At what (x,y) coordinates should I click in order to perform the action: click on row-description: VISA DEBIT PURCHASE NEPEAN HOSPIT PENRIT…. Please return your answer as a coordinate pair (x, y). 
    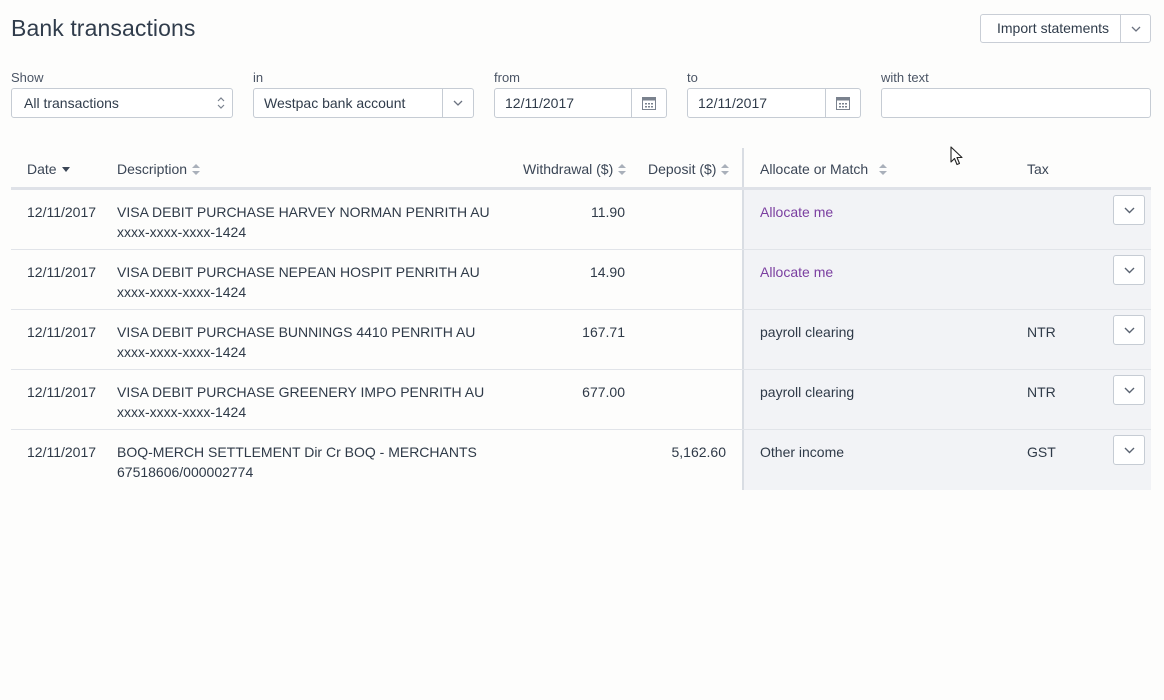
    Looking at the image, I should click on (298, 282).